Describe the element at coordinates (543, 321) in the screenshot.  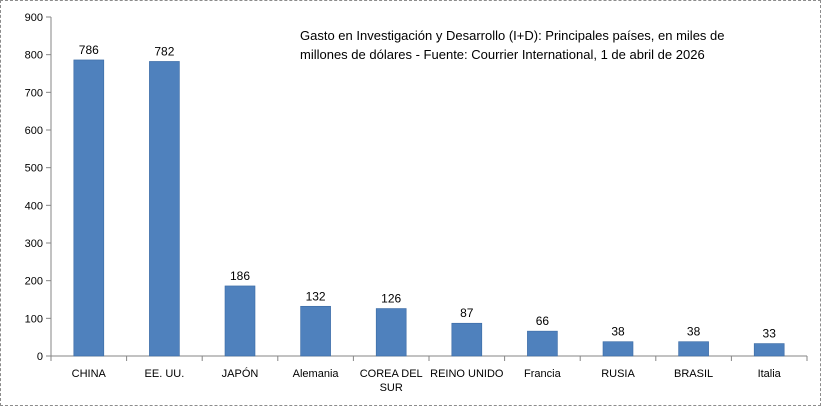
I see `data-label: 66` at that location.